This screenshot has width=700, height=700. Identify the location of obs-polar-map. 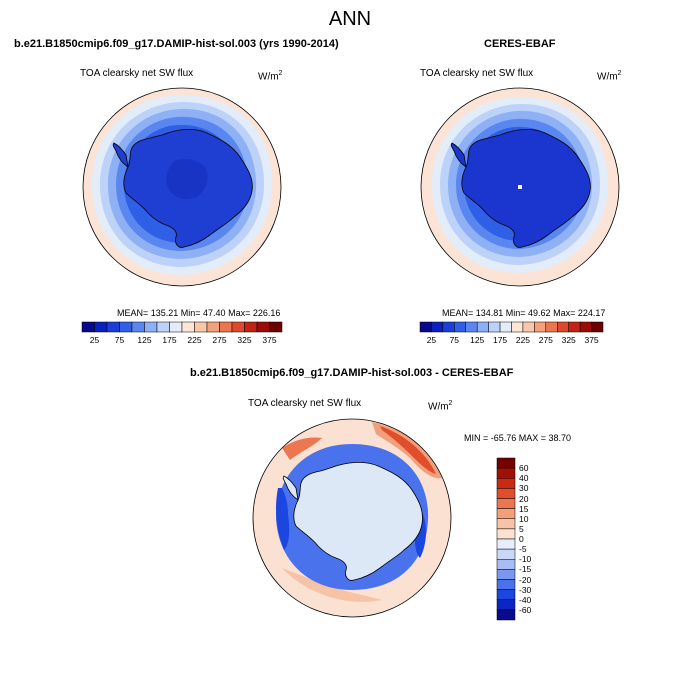
(520, 187).